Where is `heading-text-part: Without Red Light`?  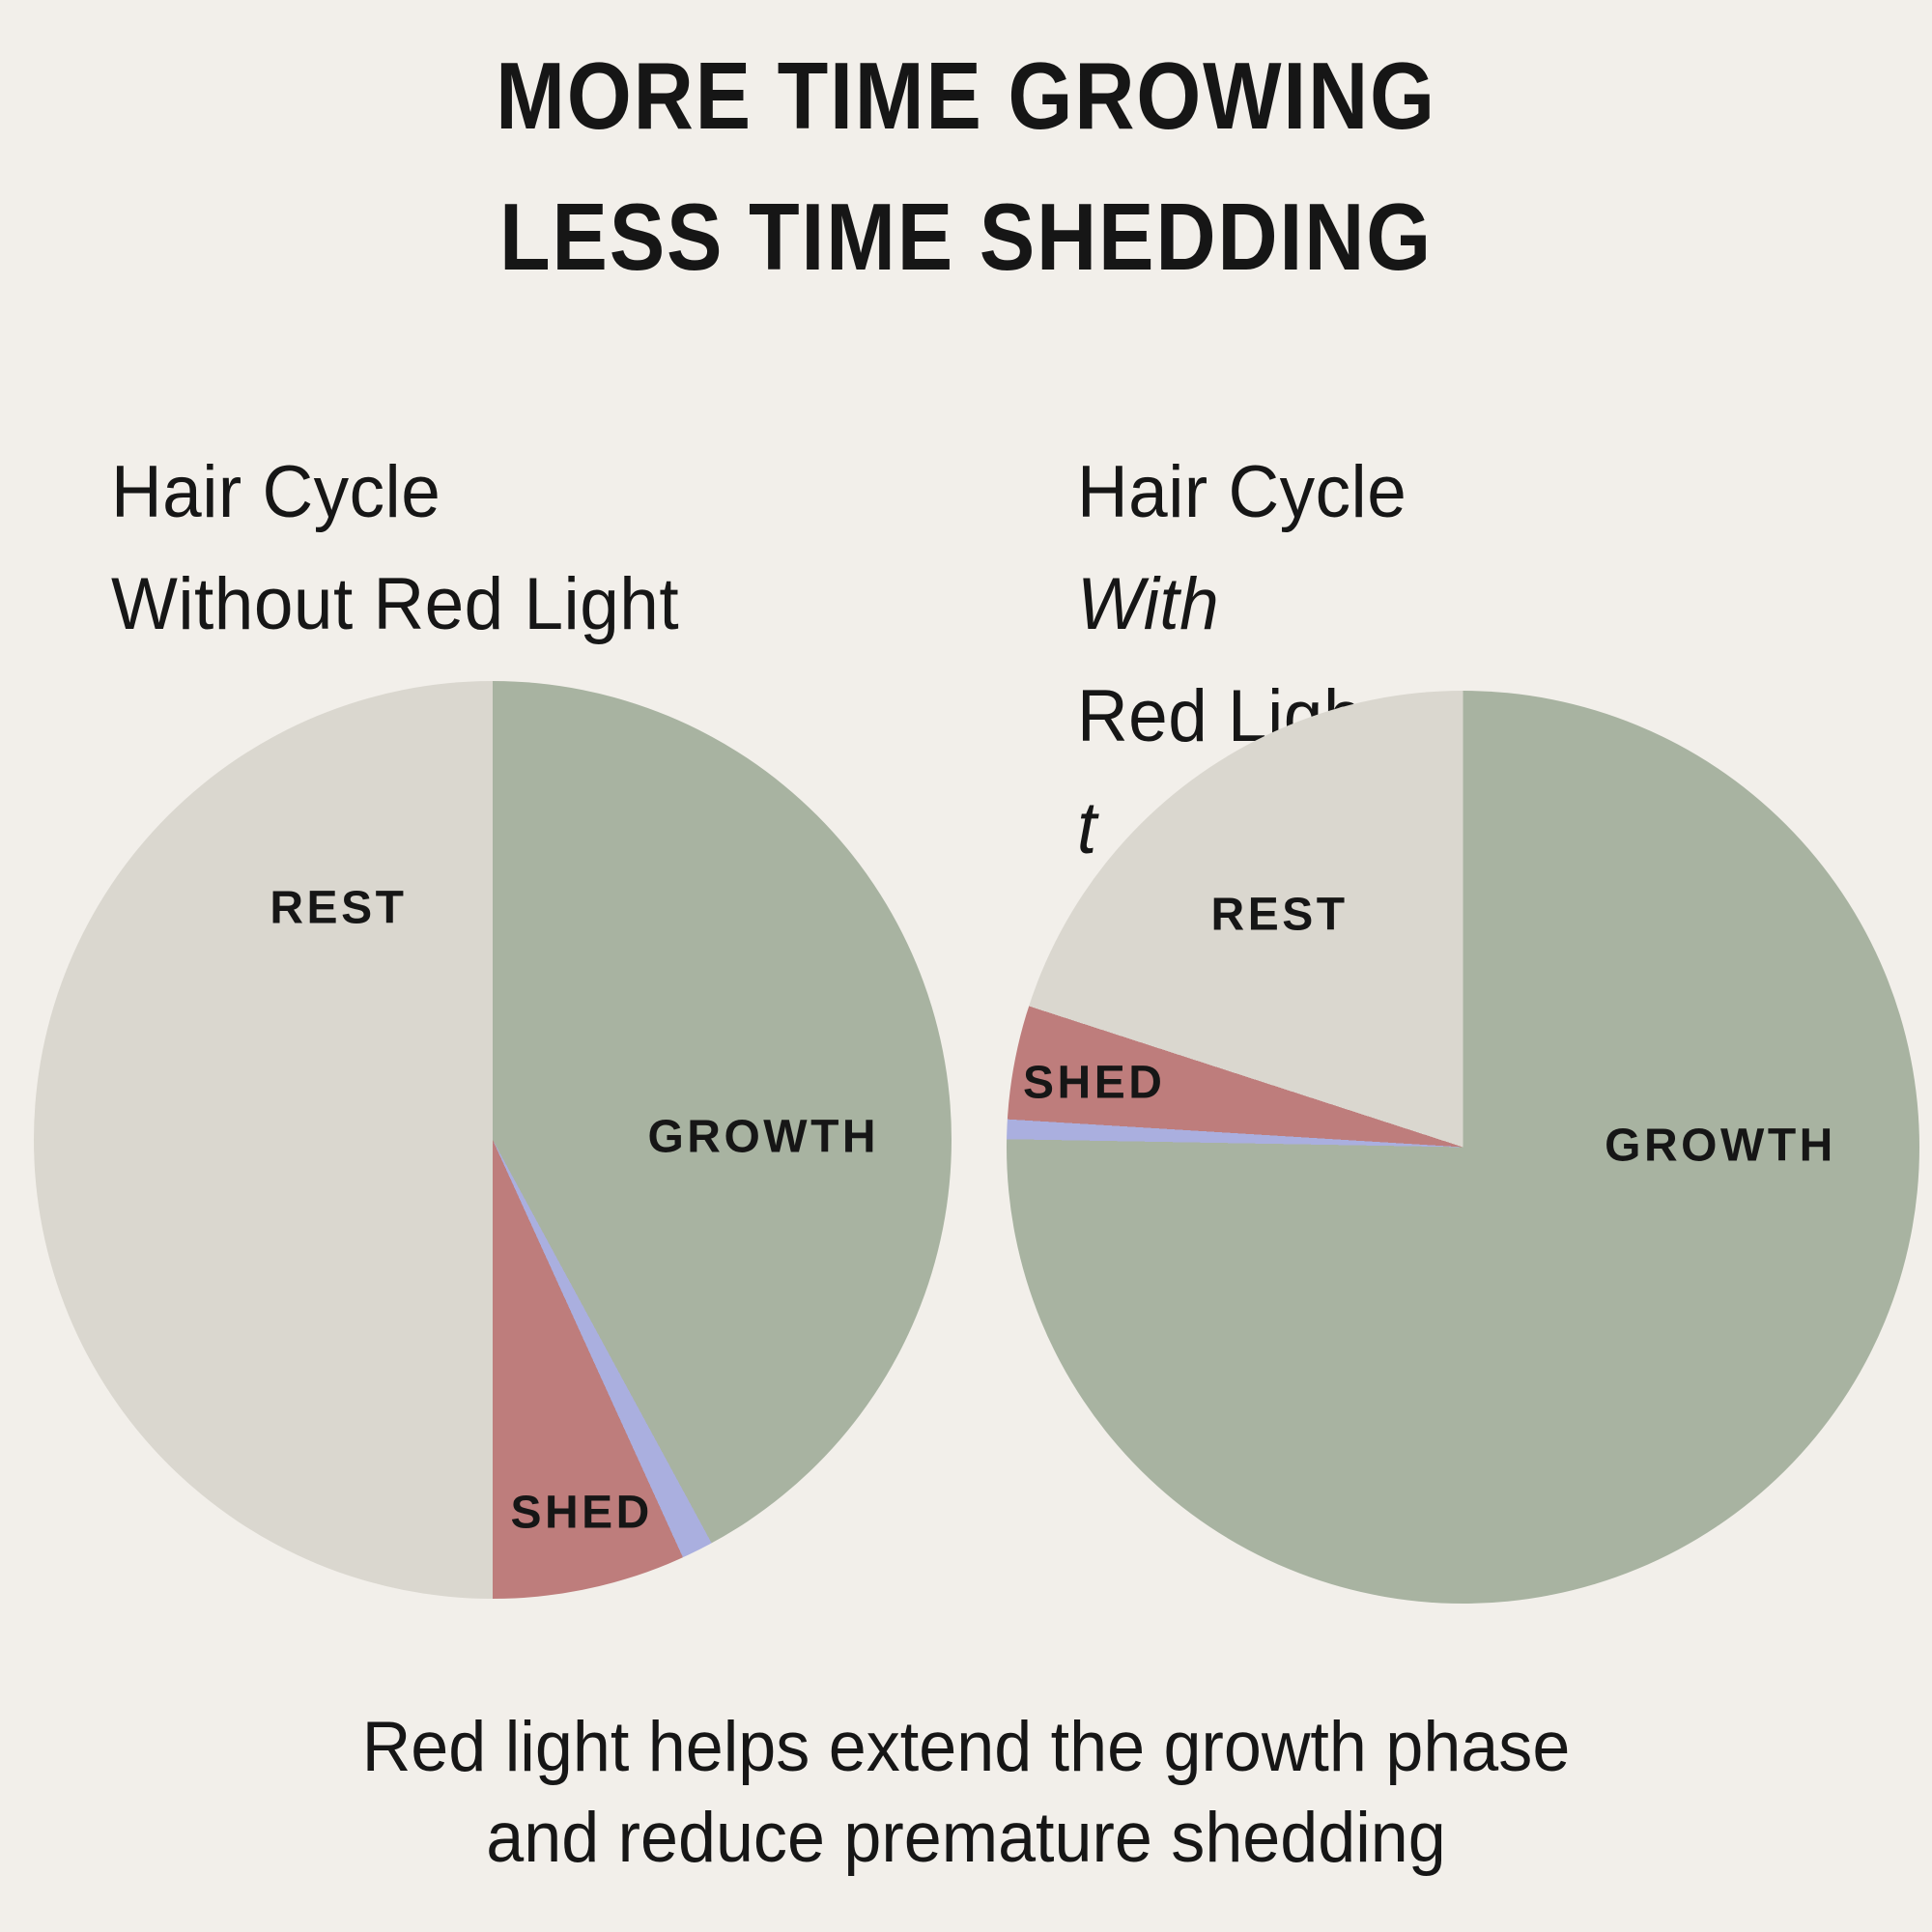
heading-text-part: Without Red Light is located at coordinates (395, 604).